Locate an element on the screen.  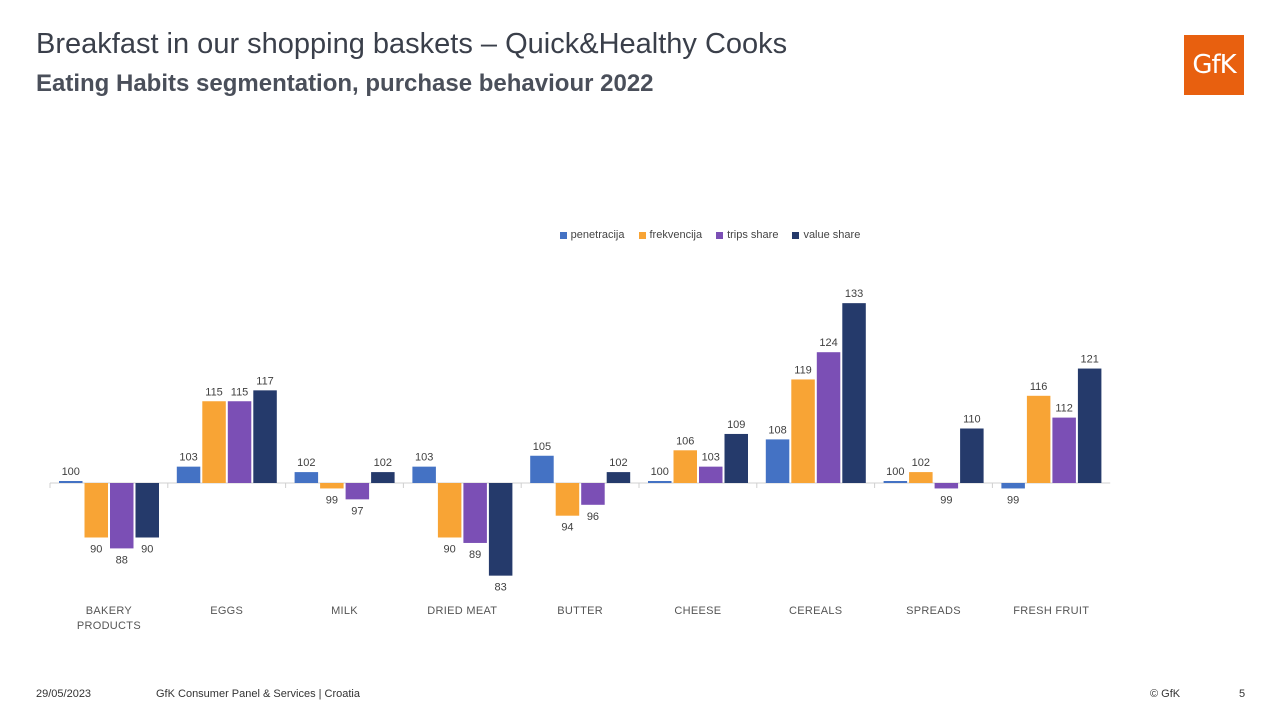
data-label: 97 is located at coordinates (357, 511).